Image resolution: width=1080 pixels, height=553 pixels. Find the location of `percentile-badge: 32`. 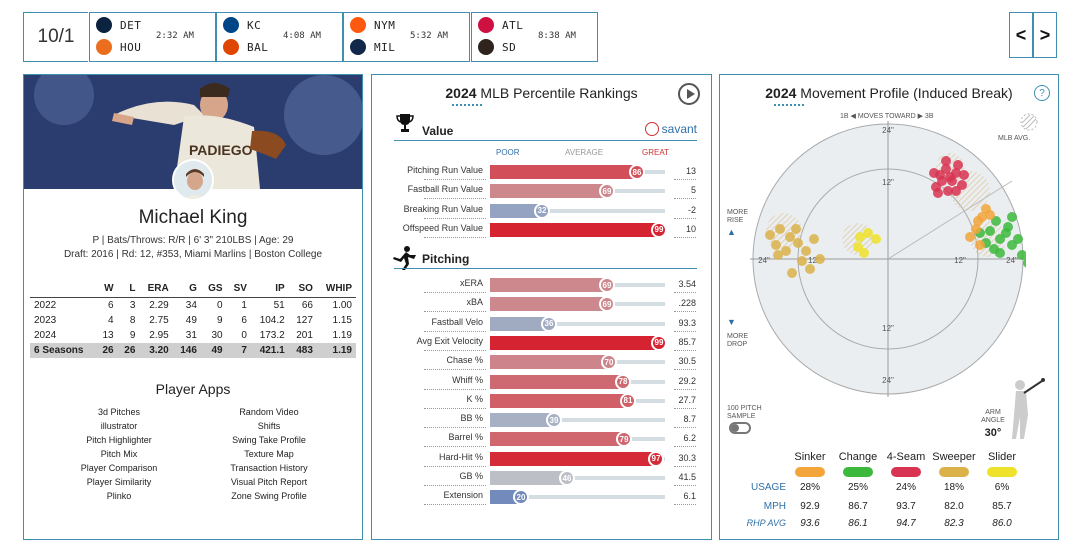

percentile-badge: 32 is located at coordinates (542, 210).